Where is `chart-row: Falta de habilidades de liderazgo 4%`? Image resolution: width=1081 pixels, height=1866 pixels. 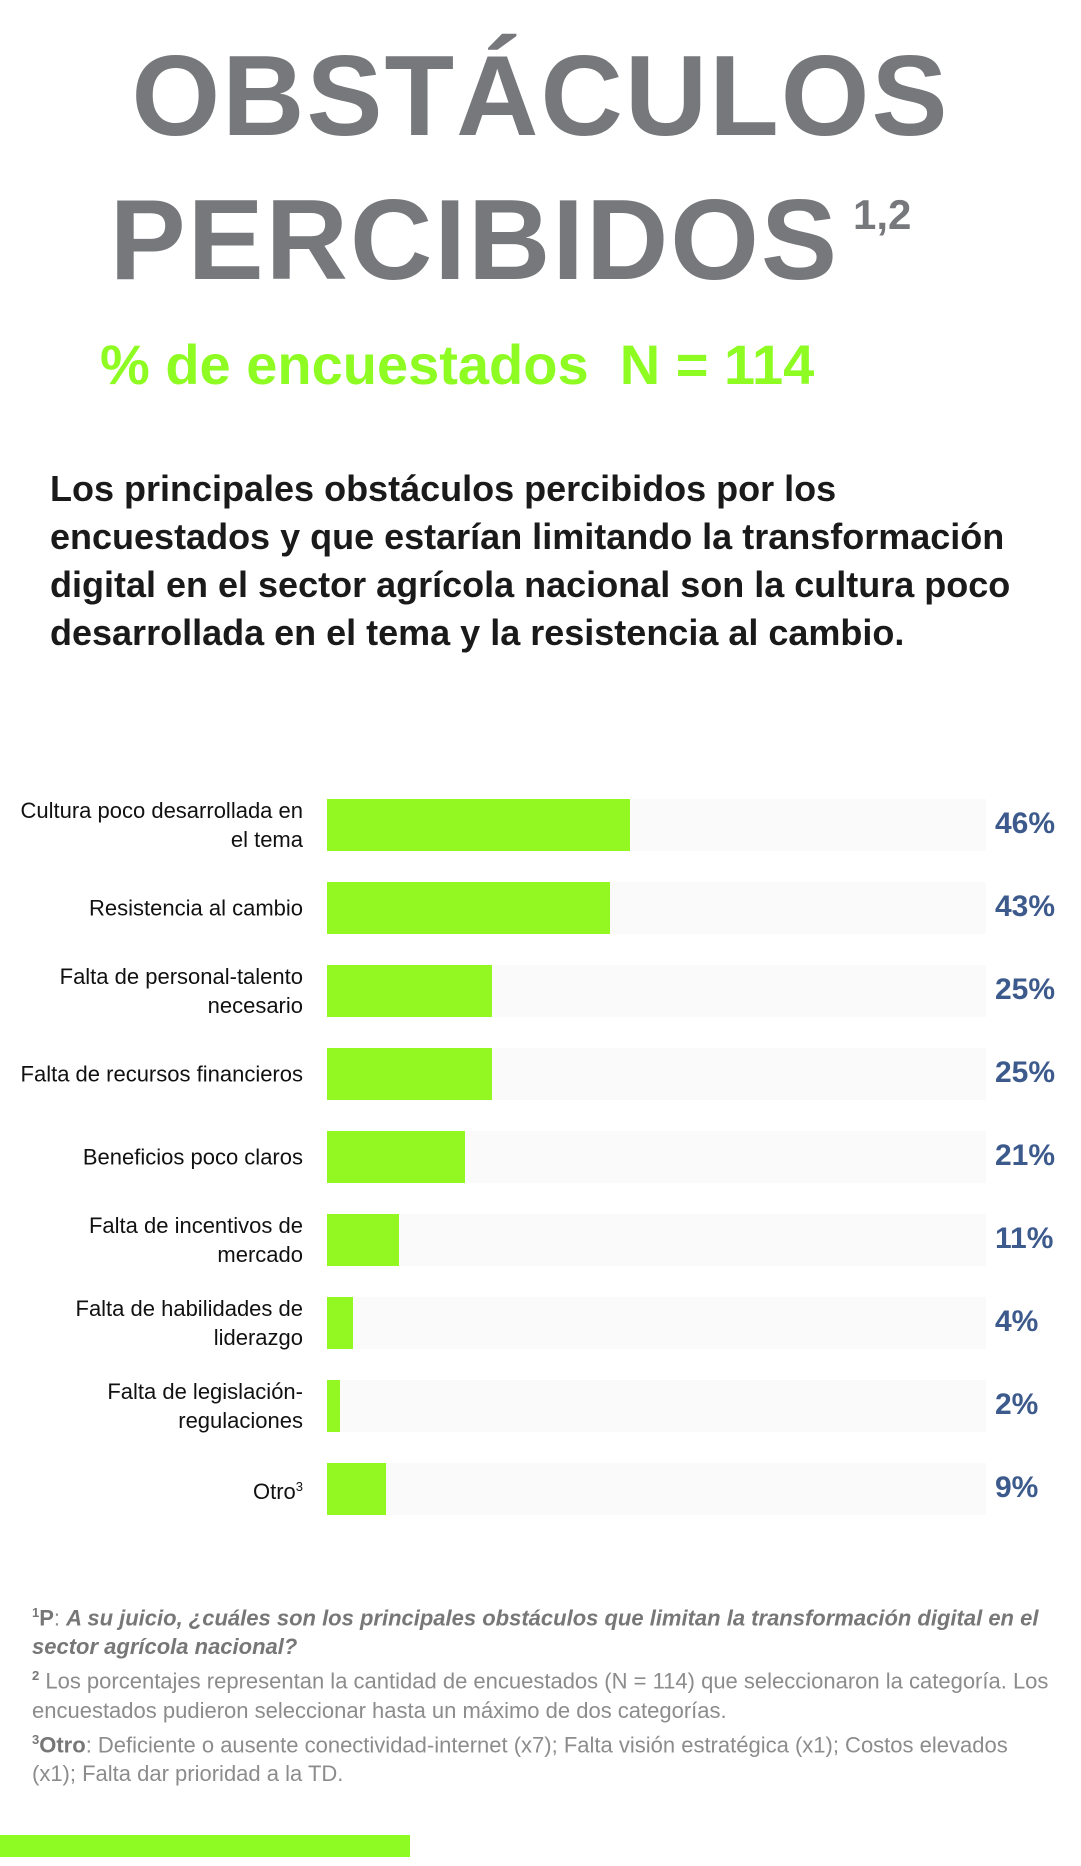 chart-row: Falta de habilidades de liderazgo 4% is located at coordinates (540, 1323).